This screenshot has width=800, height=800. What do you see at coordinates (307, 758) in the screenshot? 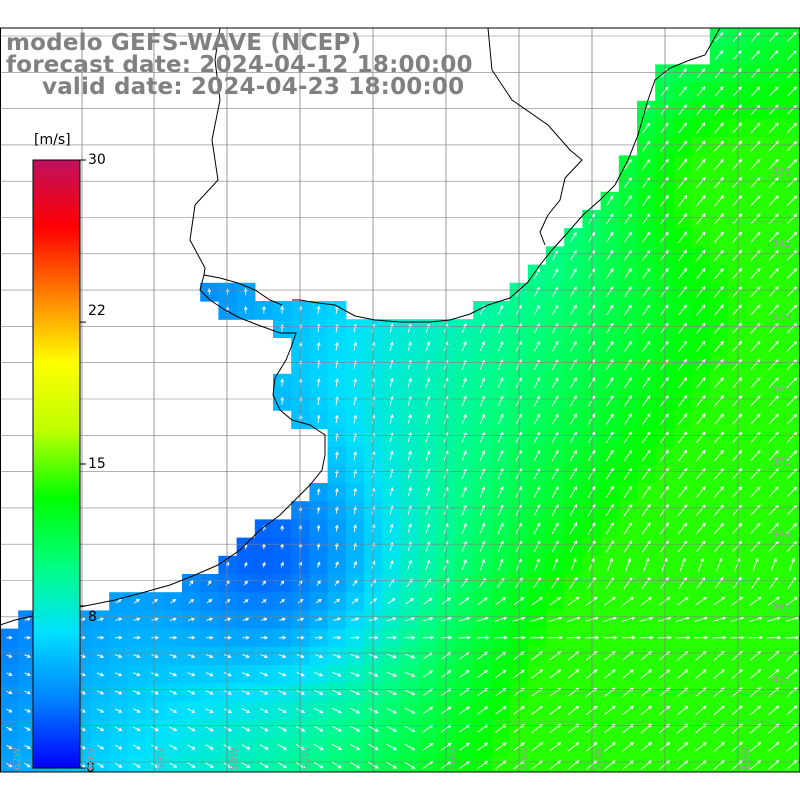
I see `lon-label-57w: 57W` at bounding box center [307, 758].